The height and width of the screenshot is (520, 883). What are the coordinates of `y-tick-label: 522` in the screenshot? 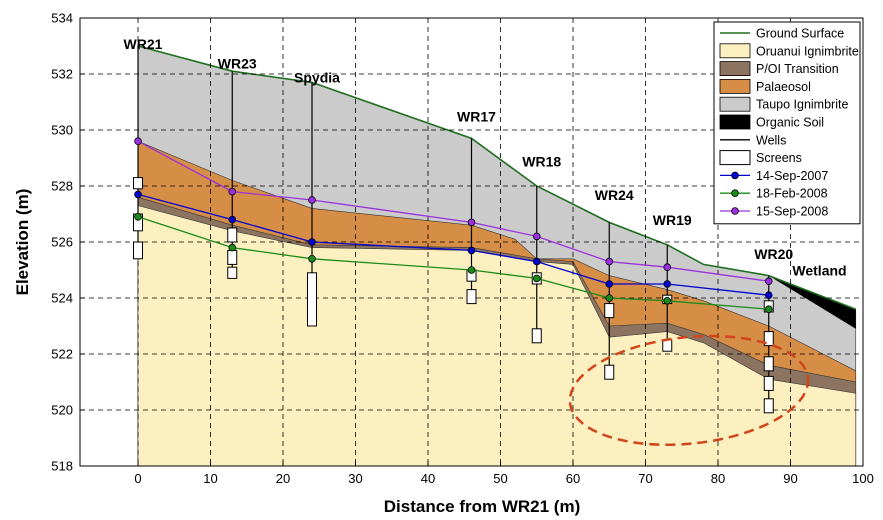 It's located at (62, 354).